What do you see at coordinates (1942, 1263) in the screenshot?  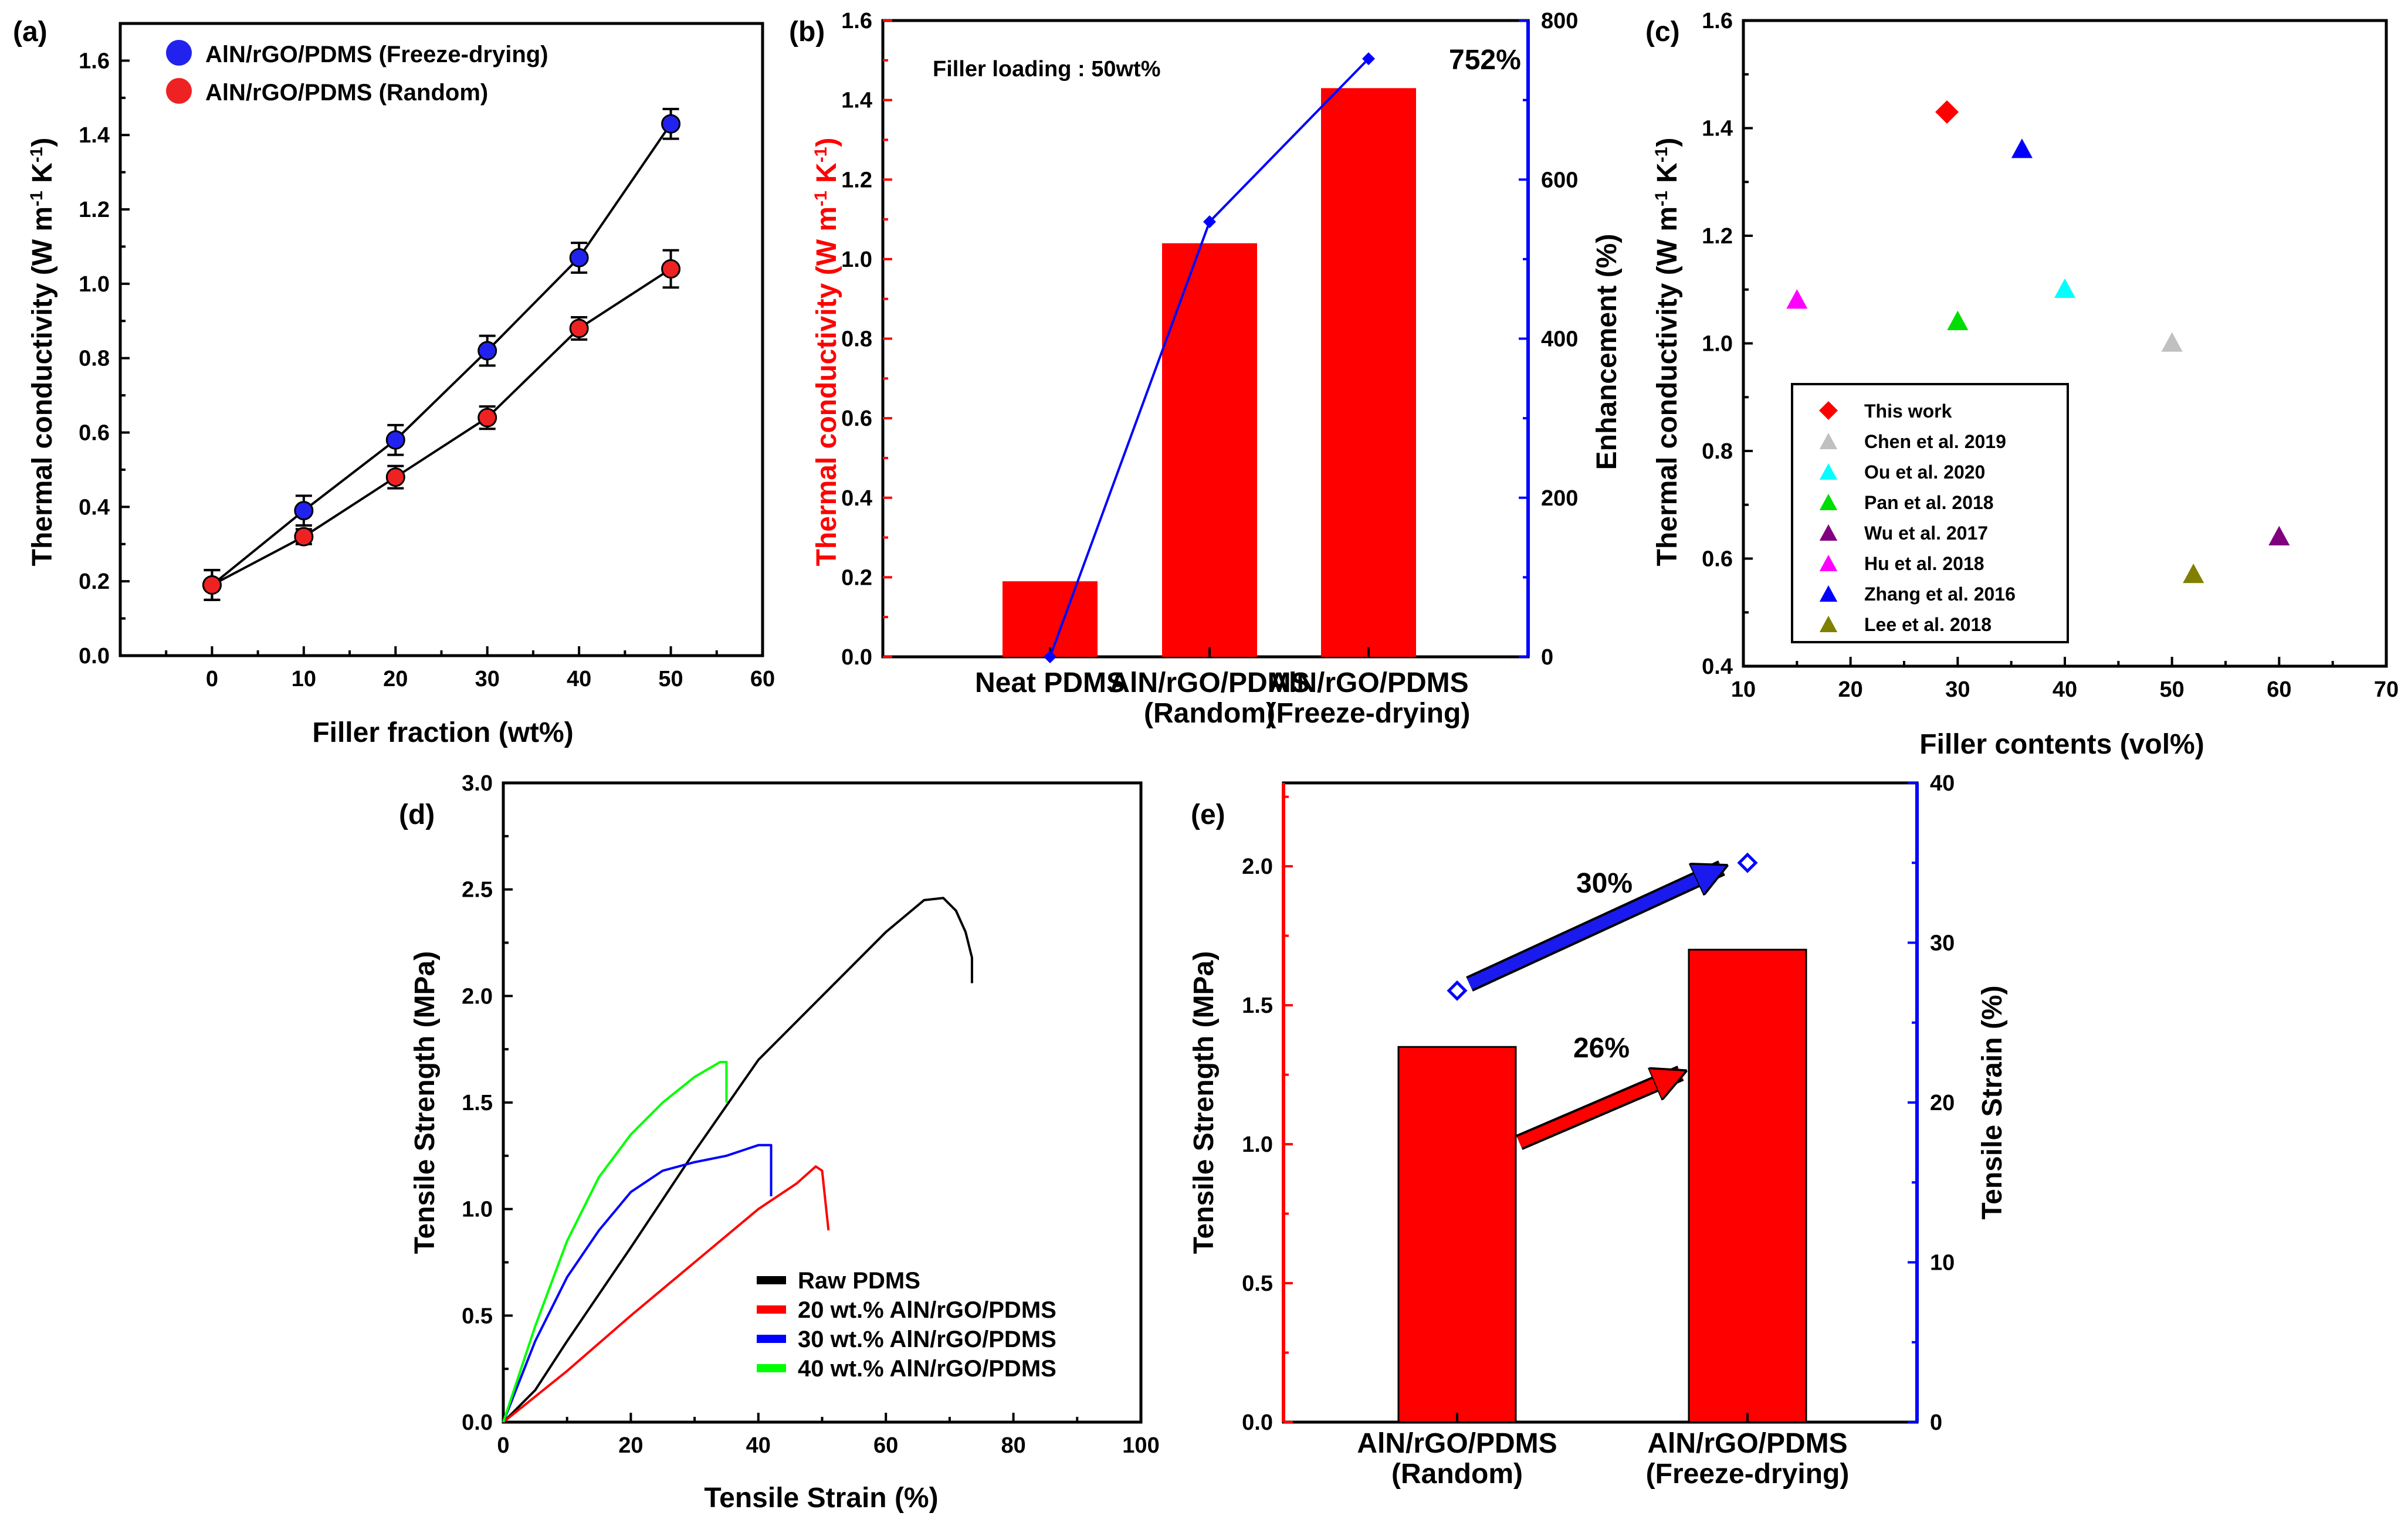 I see `y2-tick-label: 10` at bounding box center [1942, 1263].